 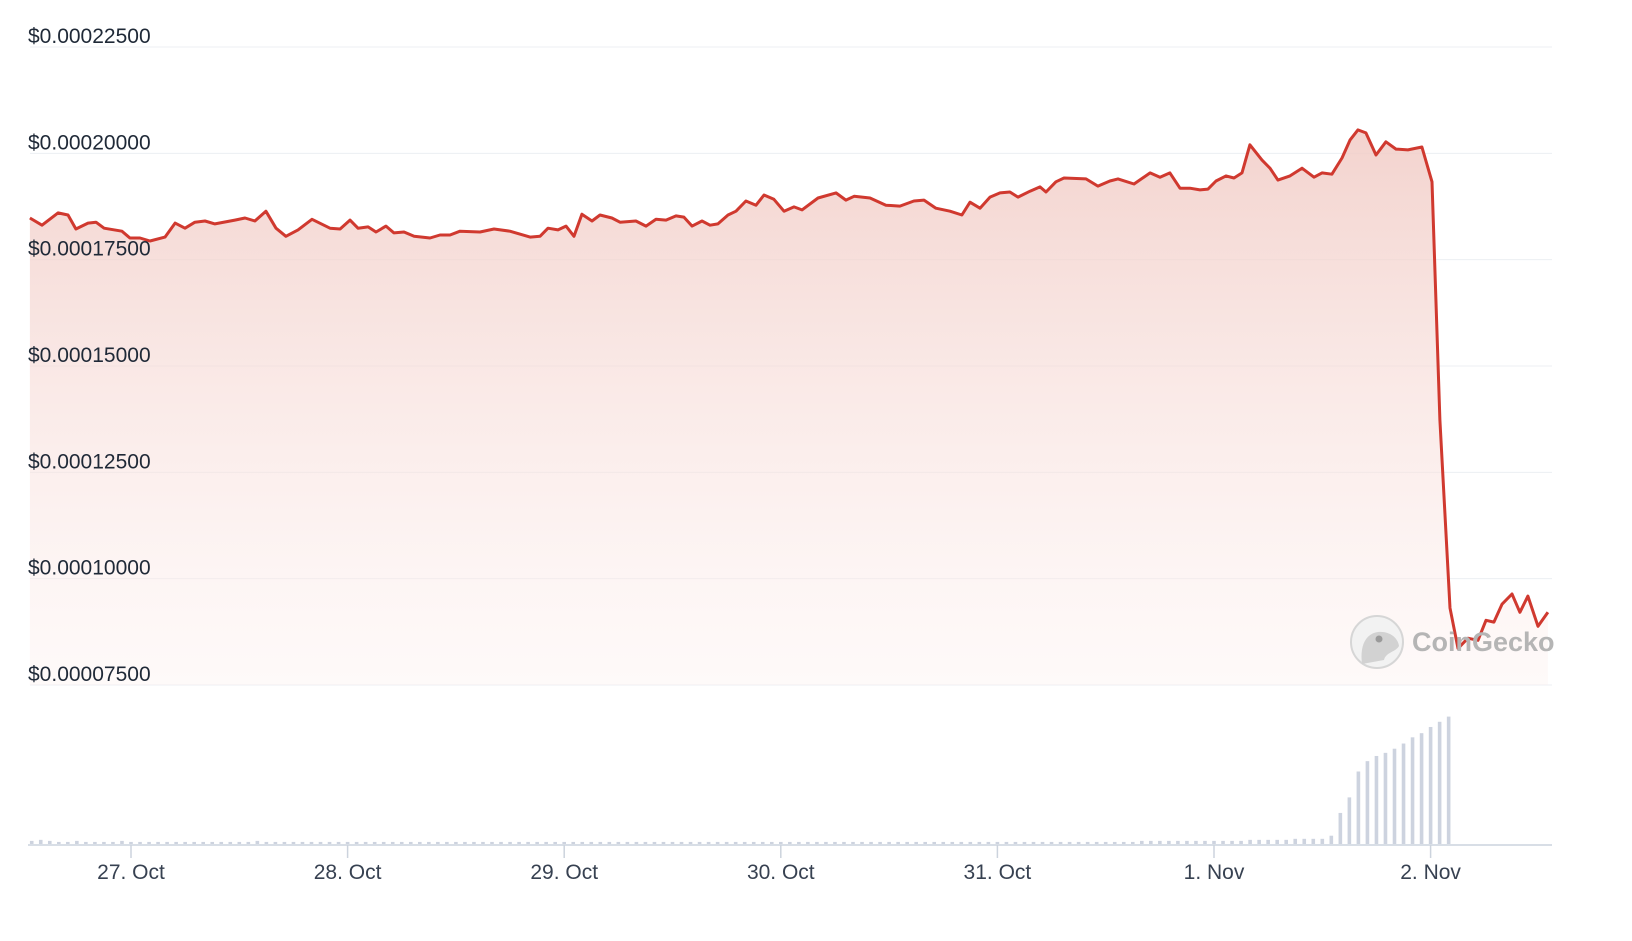 What do you see at coordinates (348, 872) in the screenshot?
I see `x-tick-label: 28. Oct` at bounding box center [348, 872].